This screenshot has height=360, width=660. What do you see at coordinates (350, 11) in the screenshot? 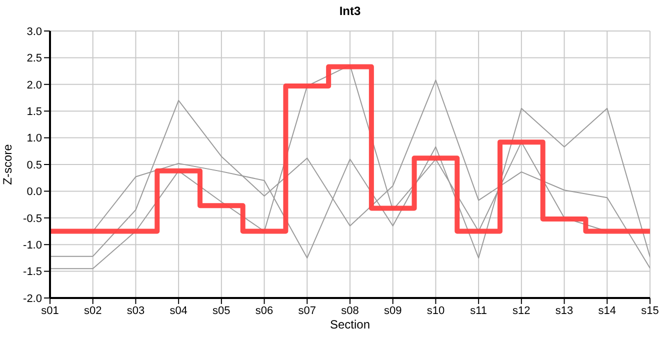
I see `chart-title: Int3` at bounding box center [350, 11].